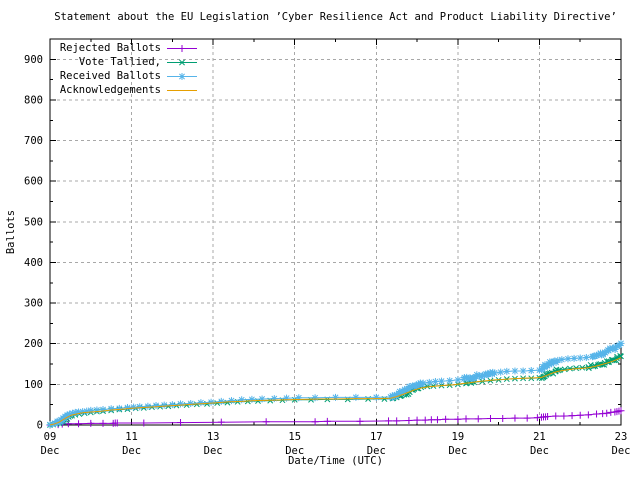 The height and width of the screenshot is (480, 640). What do you see at coordinates (539, 437) in the screenshot?
I see `svg-text: 21` at bounding box center [539, 437].